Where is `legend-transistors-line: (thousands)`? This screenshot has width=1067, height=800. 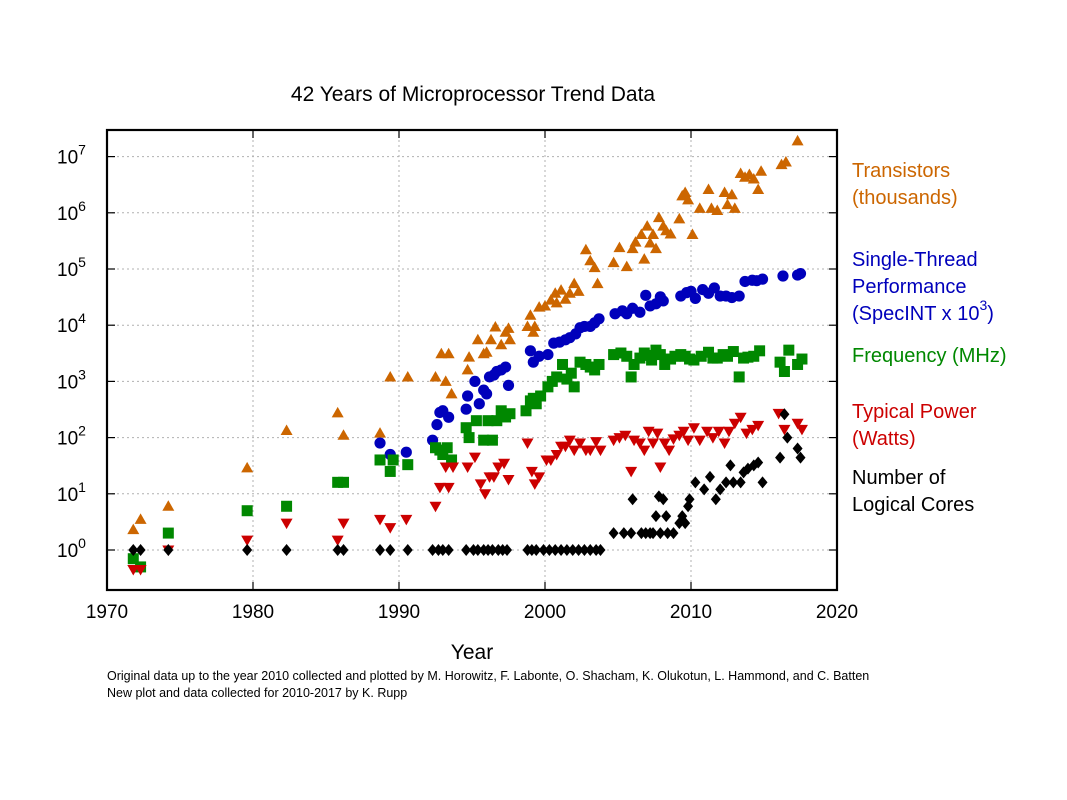
legend-transistors-line: (thousands) is located at coordinates (905, 198).